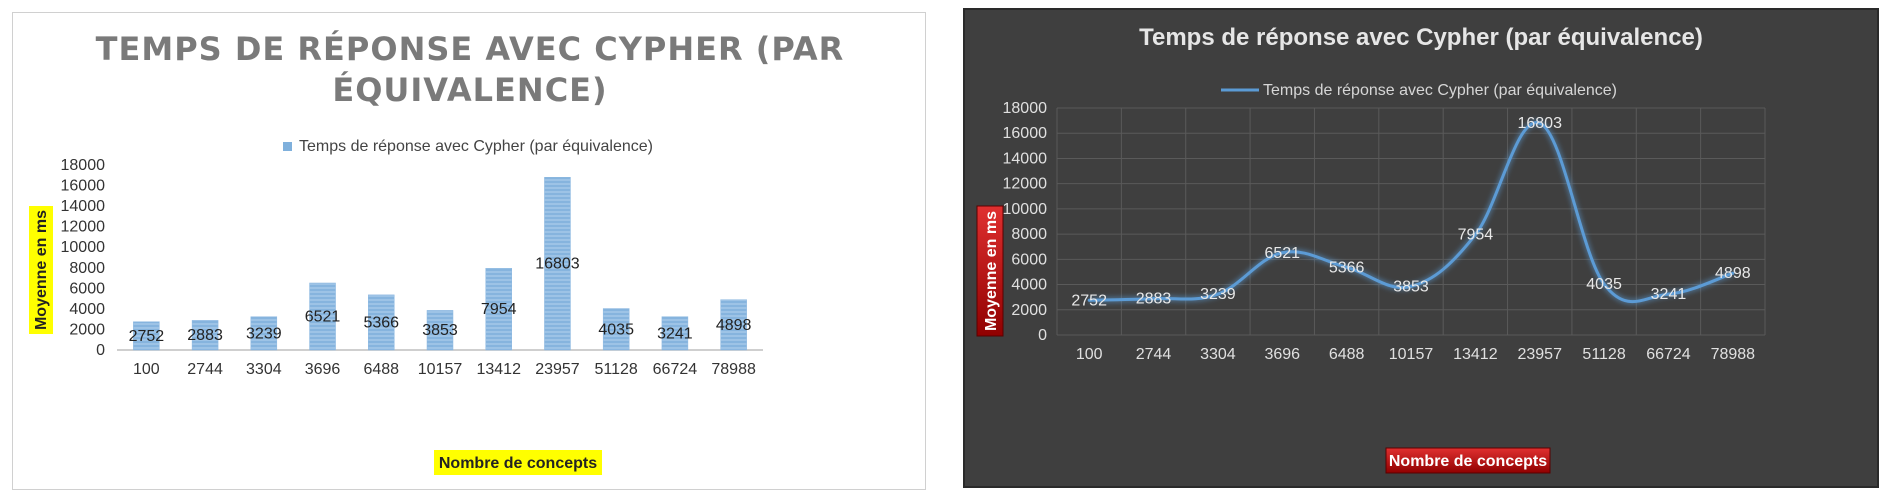 This screenshot has width=1888, height=500. What do you see at coordinates (469, 90) in the screenshot?
I see `chart-title-line-2: ÉQUIVALENCE)` at bounding box center [469, 90].